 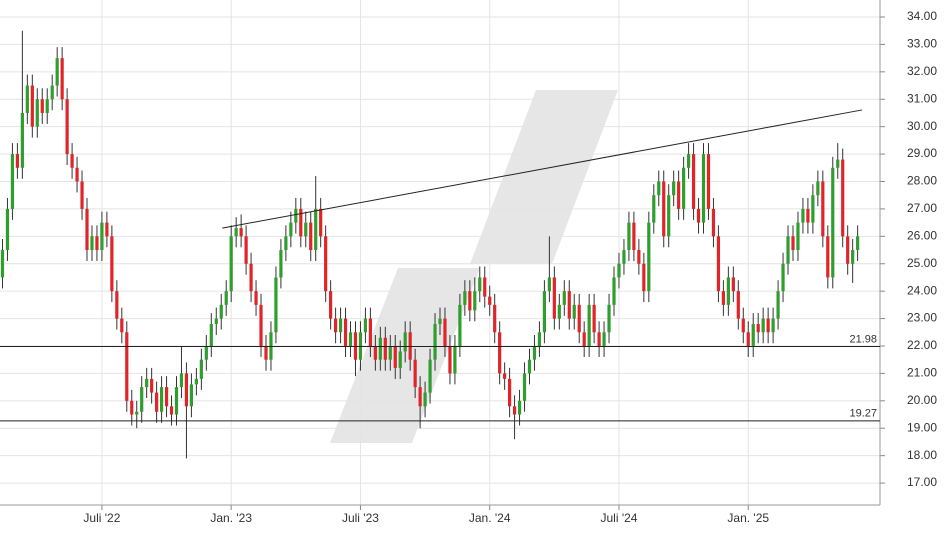 I want to click on y-tick-label: 22.00, so click(x=922, y=345).